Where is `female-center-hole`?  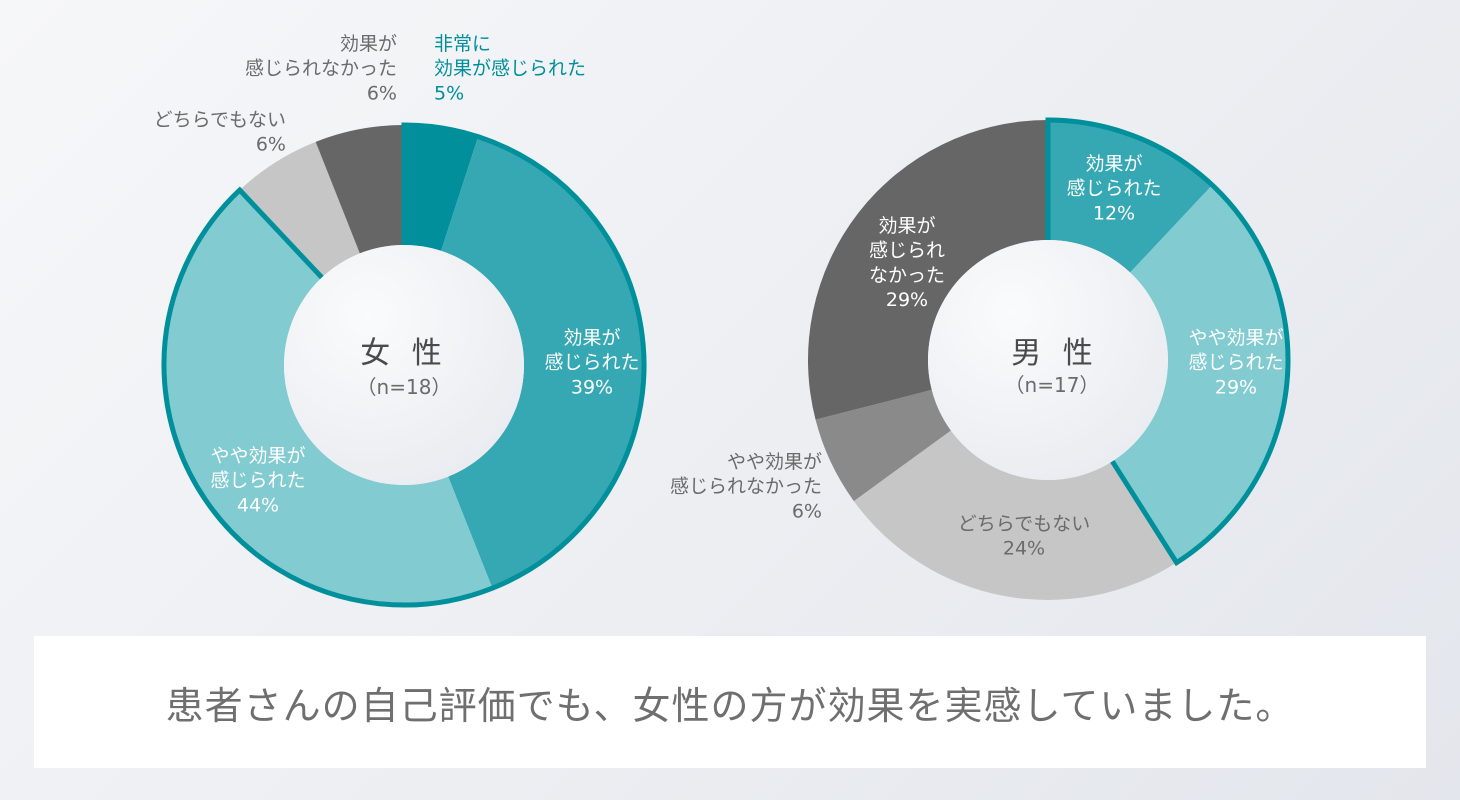 female-center-hole is located at coordinates (404, 365).